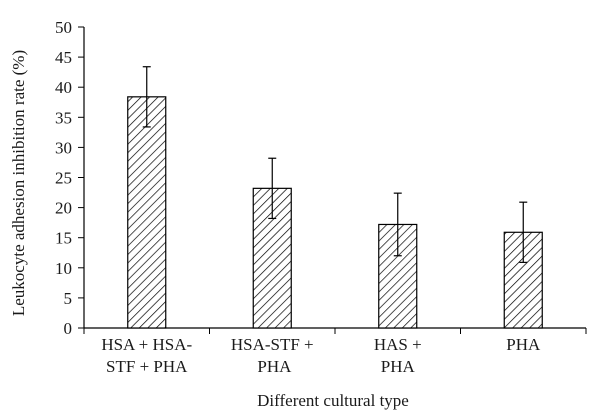 This screenshot has height=413, width=601. What do you see at coordinates (147, 212) in the screenshot?
I see `bar` at bounding box center [147, 212].